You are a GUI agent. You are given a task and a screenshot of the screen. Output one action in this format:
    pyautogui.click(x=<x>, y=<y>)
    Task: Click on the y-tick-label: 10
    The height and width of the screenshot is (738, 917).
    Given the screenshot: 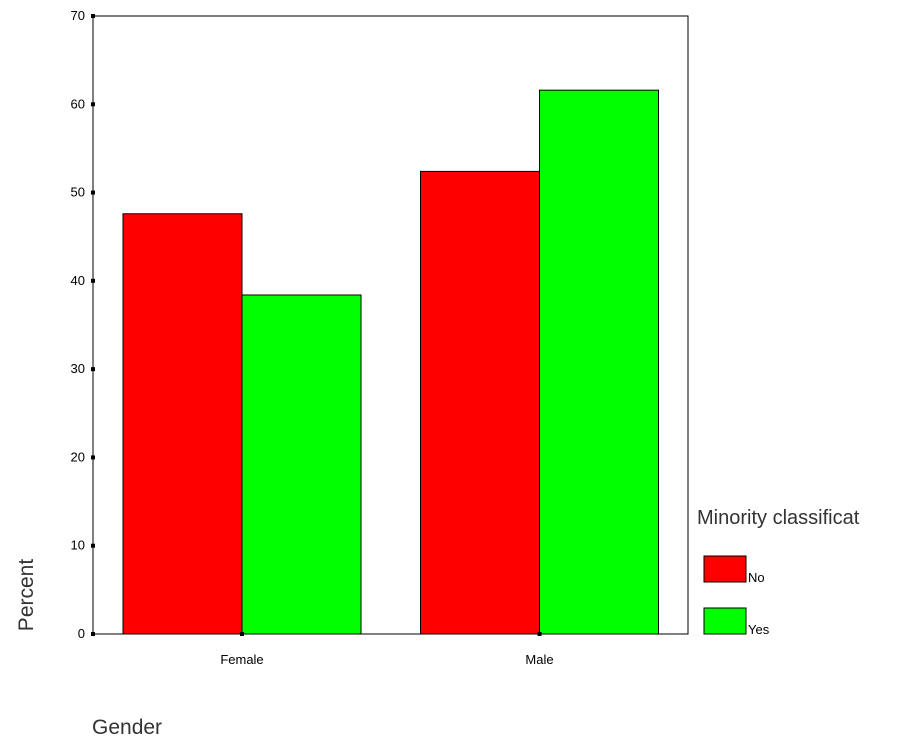 What is the action you would take?
    pyautogui.click(x=78, y=545)
    